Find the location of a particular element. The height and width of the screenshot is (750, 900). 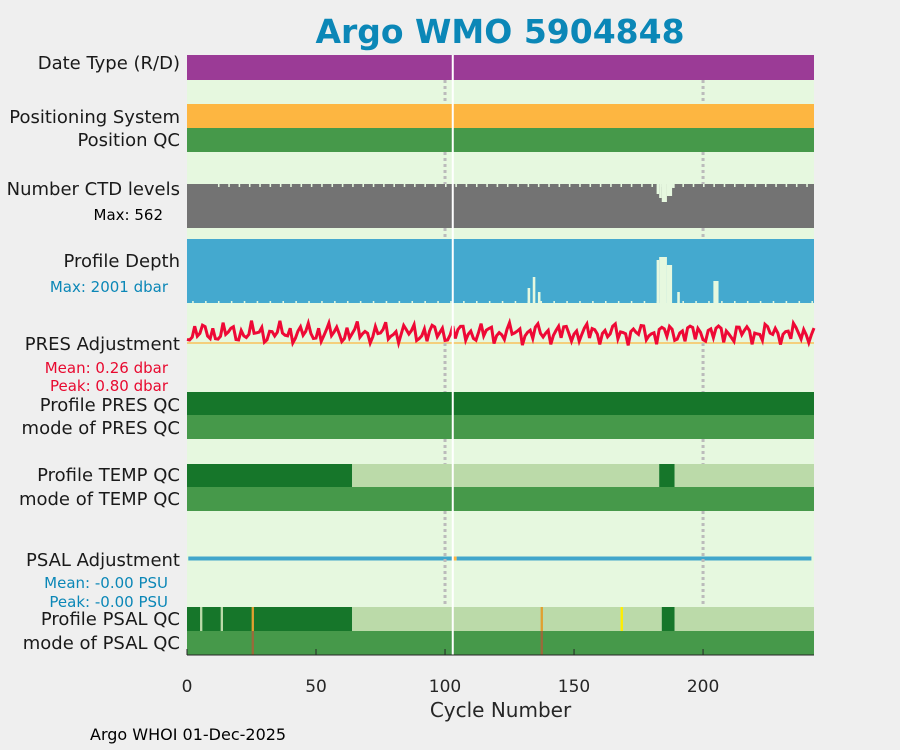

x-tick-label: 100 is located at coordinates (445, 687).